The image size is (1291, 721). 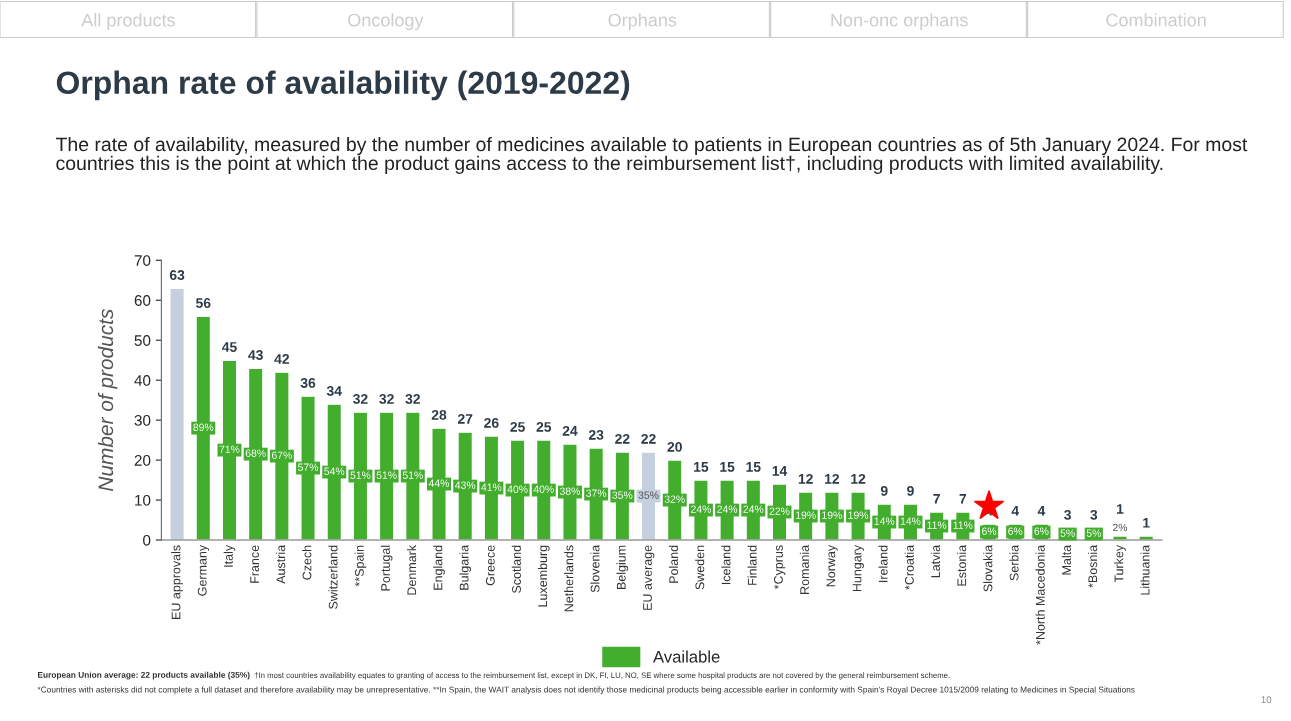 What do you see at coordinates (1066, 559) in the screenshot?
I see `x-tick-label: Malta` at bounding box center [1066, 559].